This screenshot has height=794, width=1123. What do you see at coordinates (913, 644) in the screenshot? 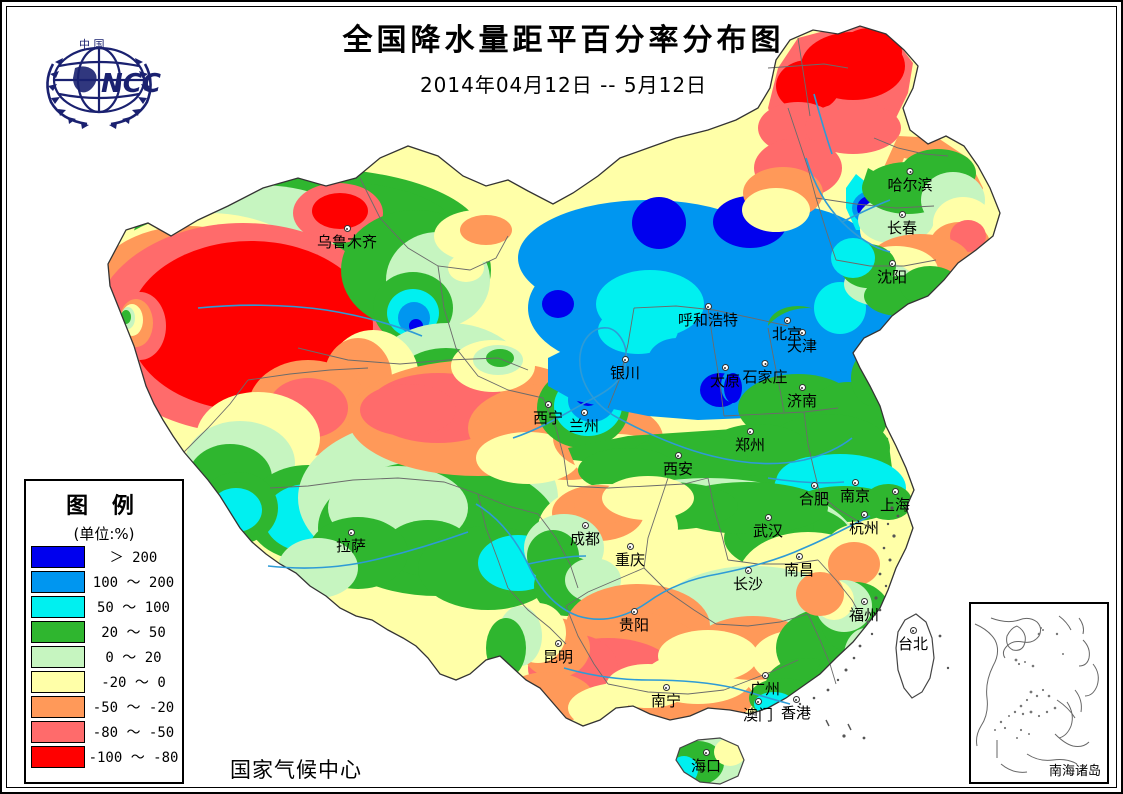
I see `city-name: 台北` at bounding box center [913, 644].